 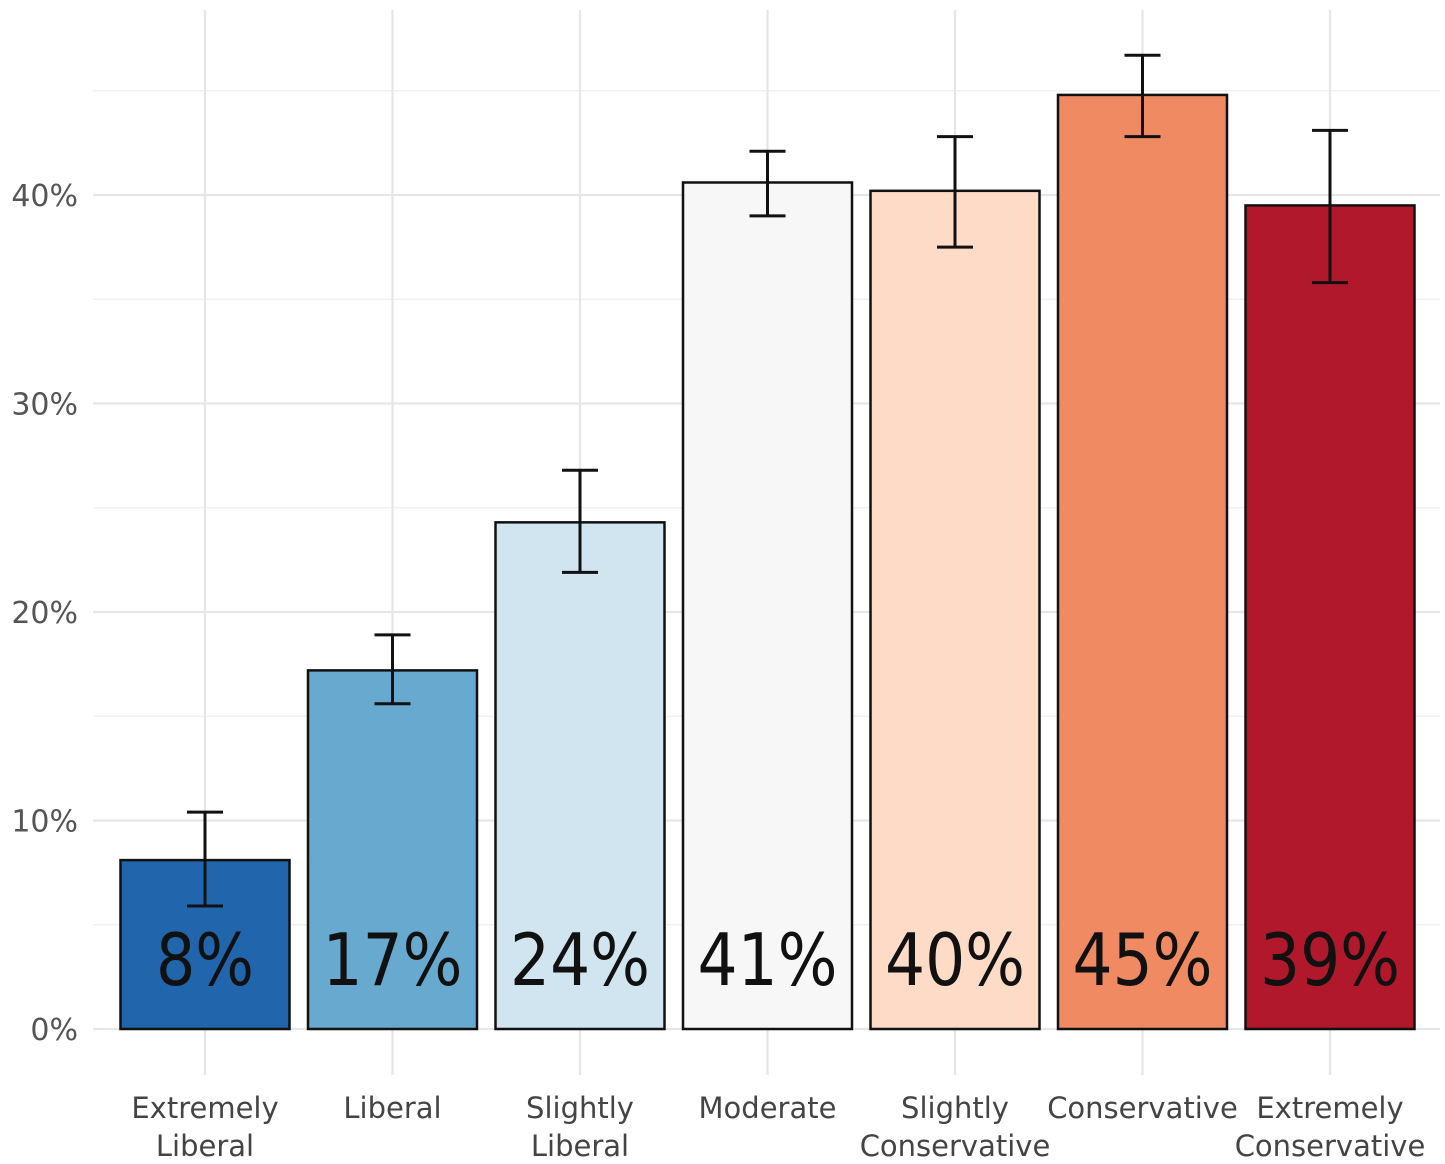 What do you see at coordinates (44, 405) in the screenshot?
I see `y-tick-label: 30%` at bounding box center [44, 405].